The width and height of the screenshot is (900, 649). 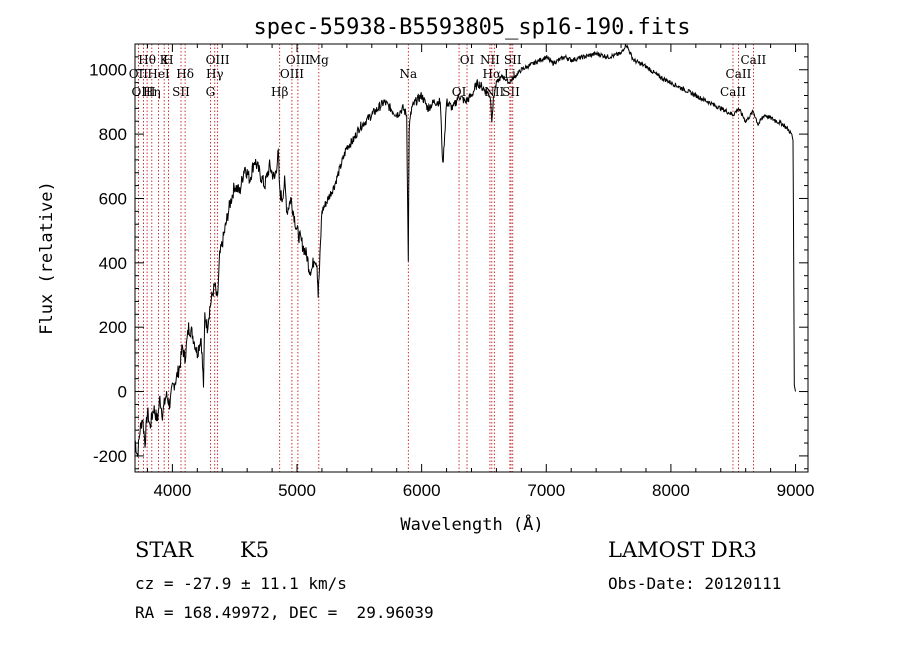 I want to click on line-marker-label: Na, so click(x=408, y=74).